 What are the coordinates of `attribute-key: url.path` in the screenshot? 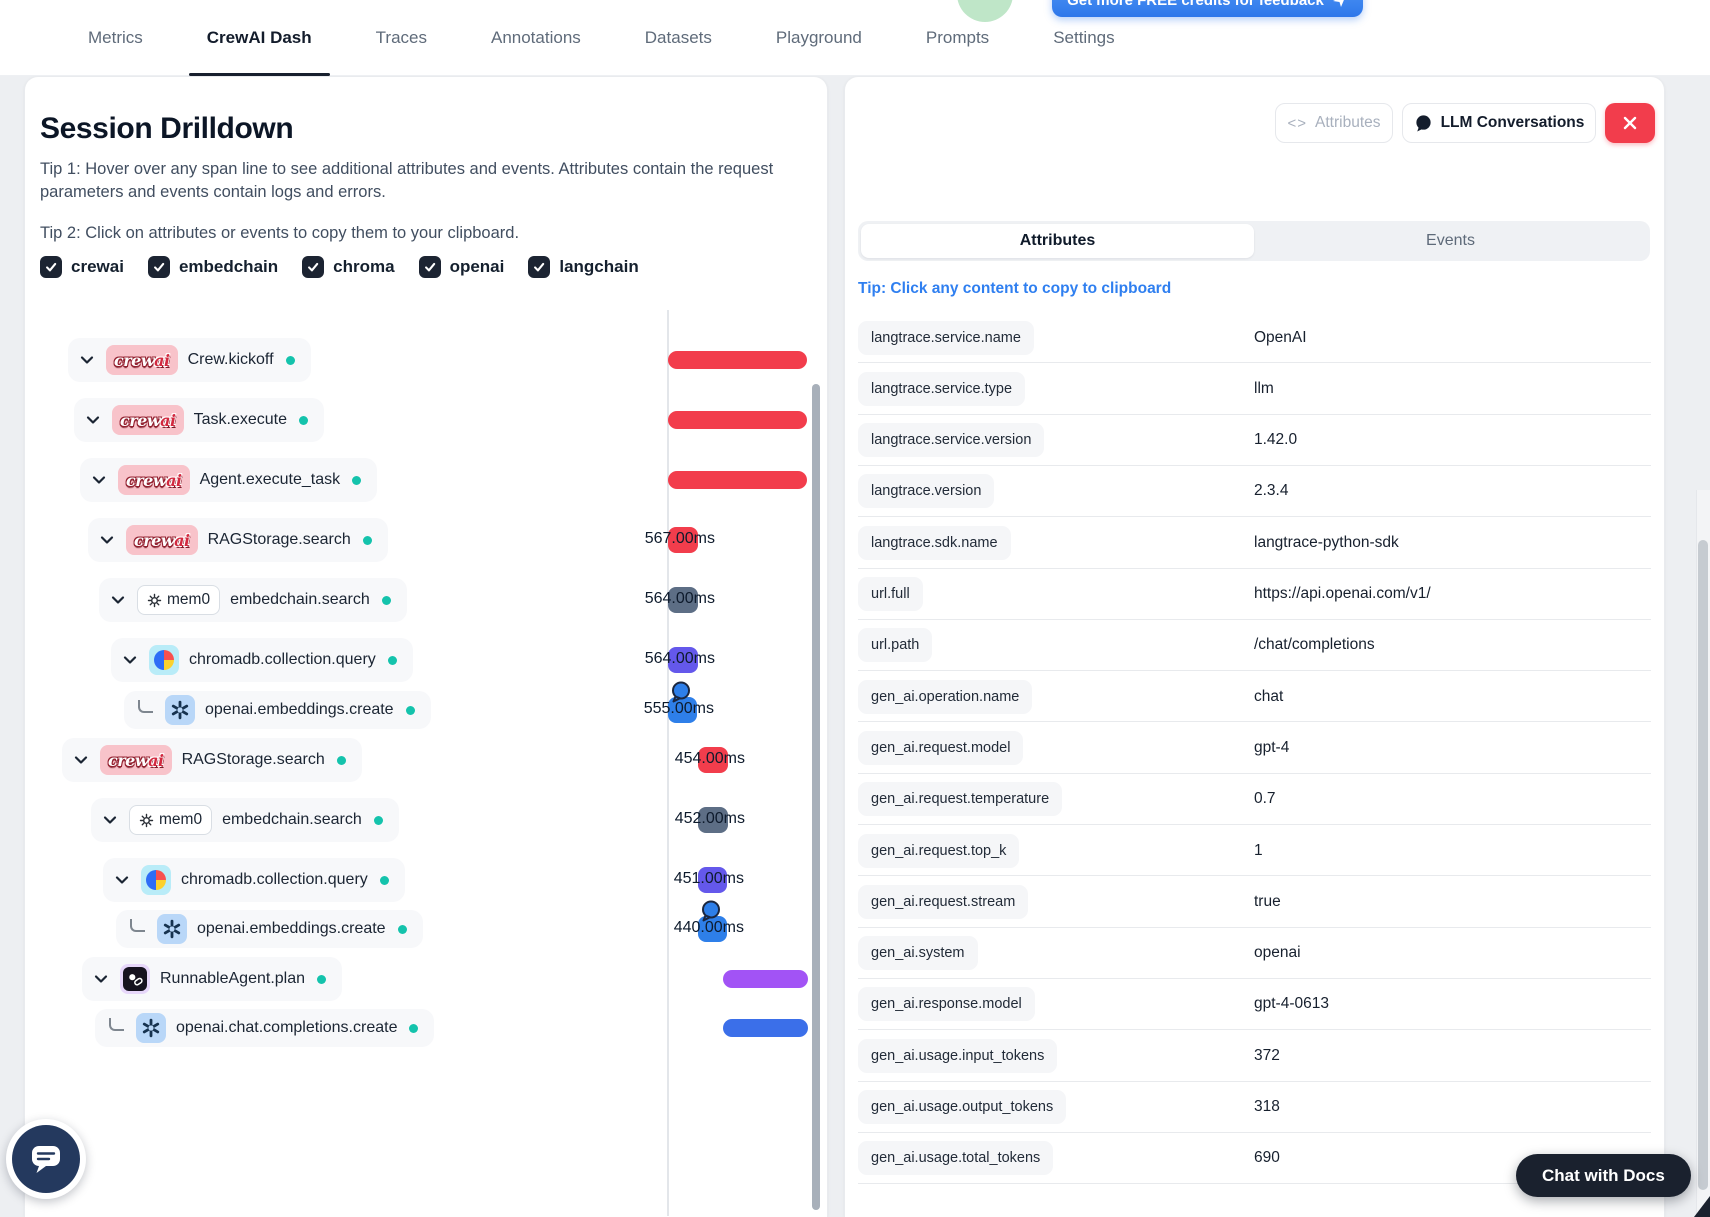 It's located at (895, 645).